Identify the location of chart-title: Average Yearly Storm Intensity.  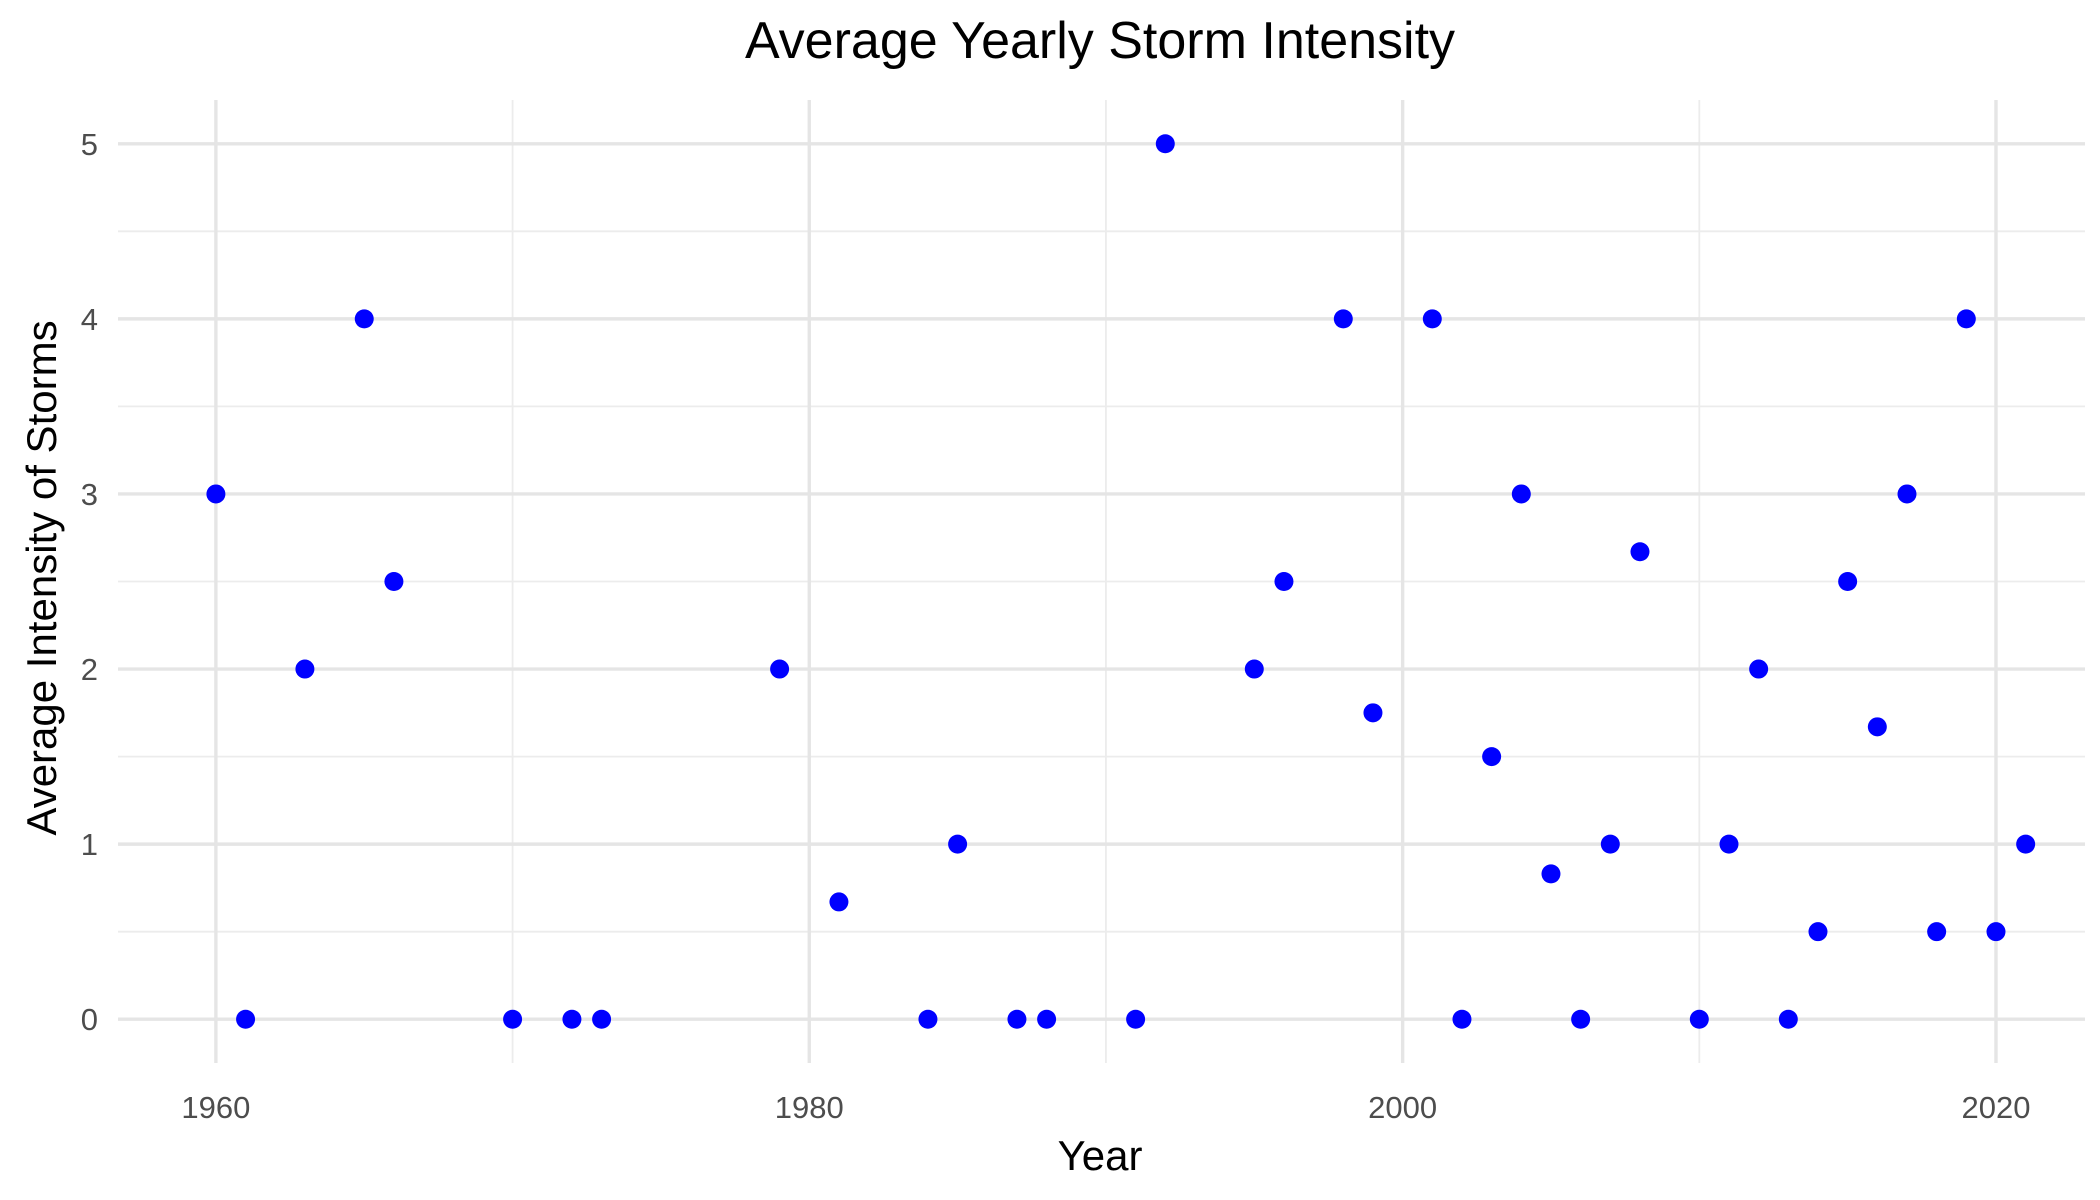
(1100, 41).